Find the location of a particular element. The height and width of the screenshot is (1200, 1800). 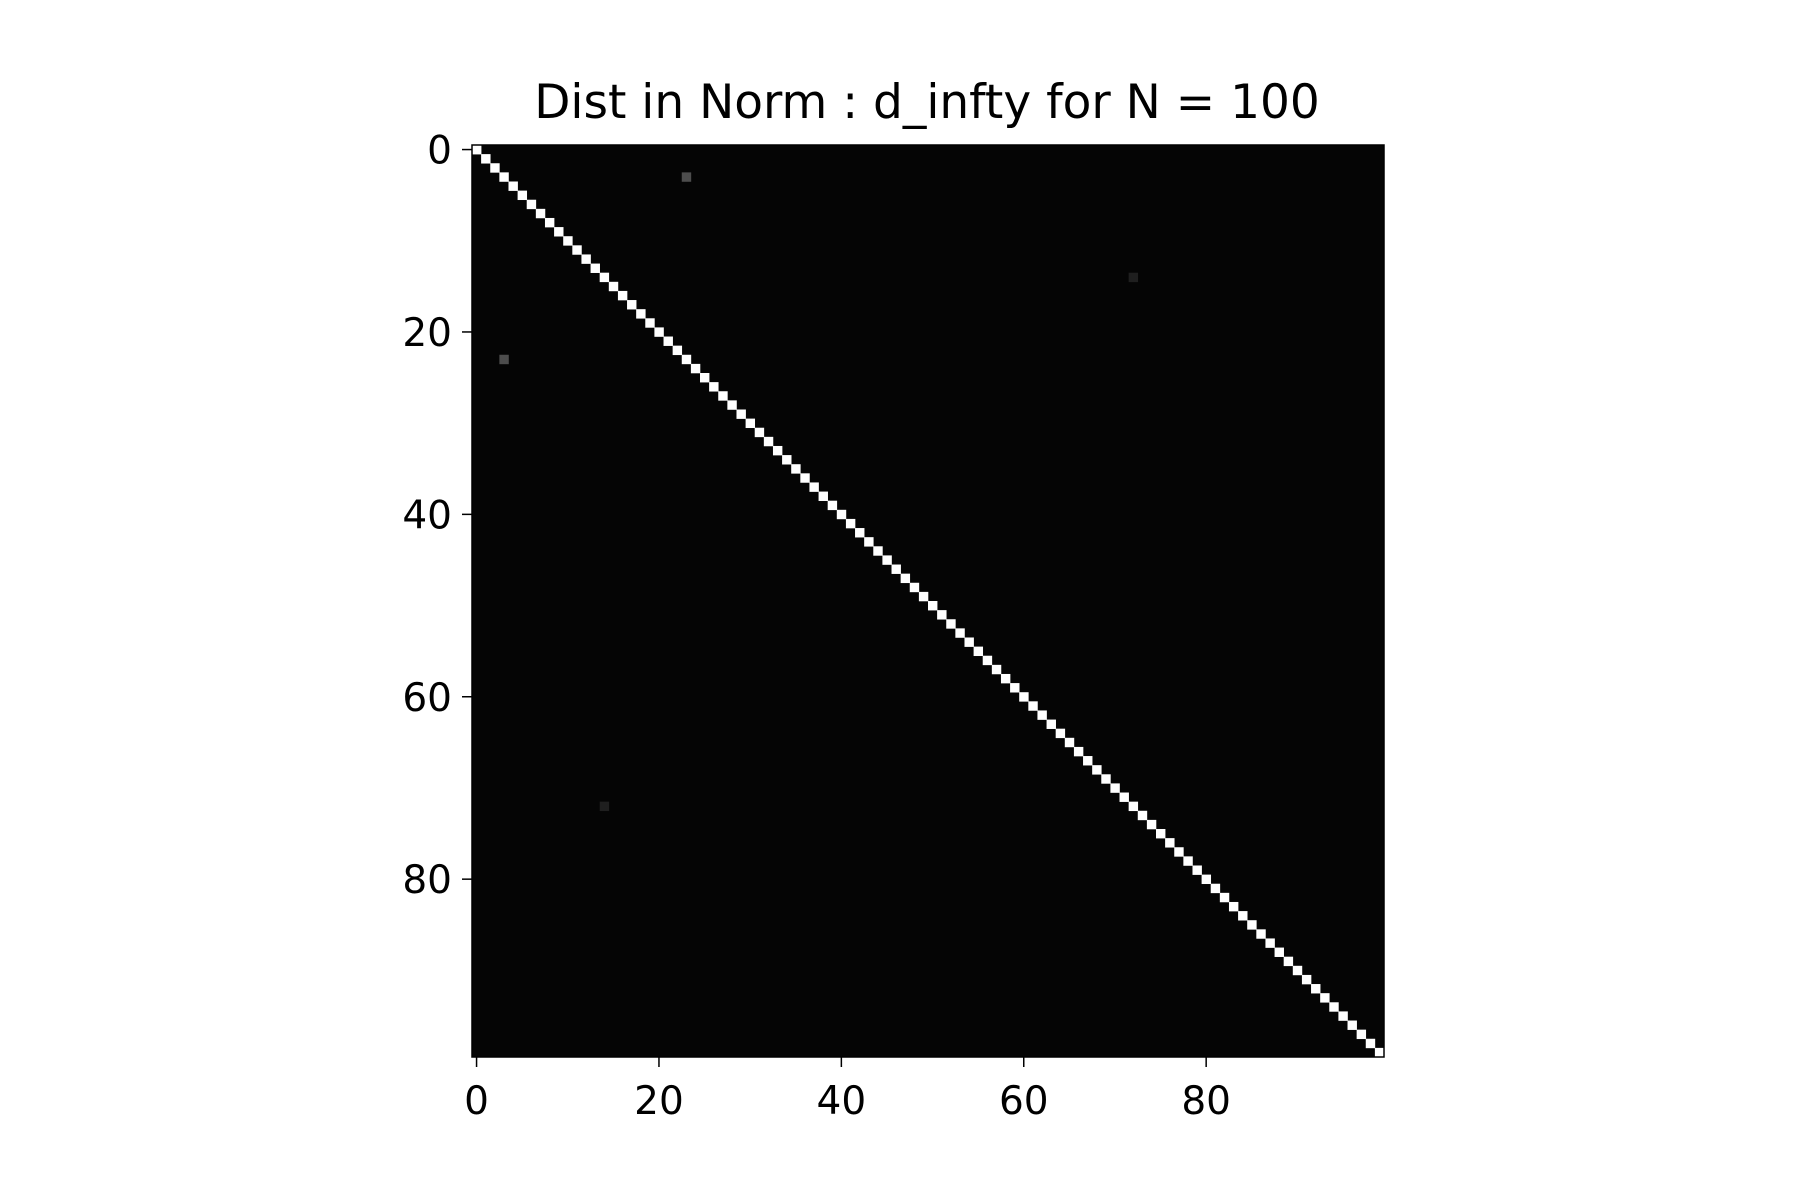

x-tick-label: 0 is located at coordinates (476, 1101).